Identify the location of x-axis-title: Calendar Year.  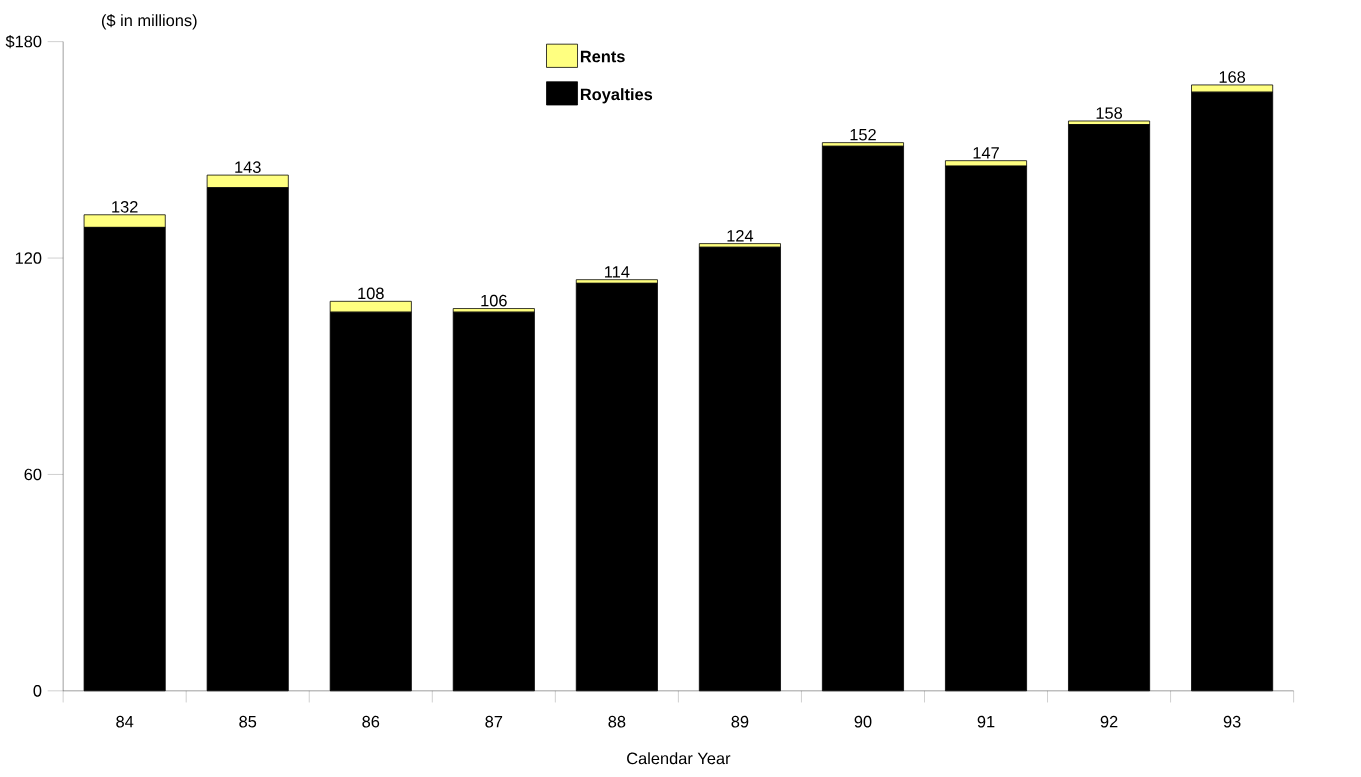
(679, 758).